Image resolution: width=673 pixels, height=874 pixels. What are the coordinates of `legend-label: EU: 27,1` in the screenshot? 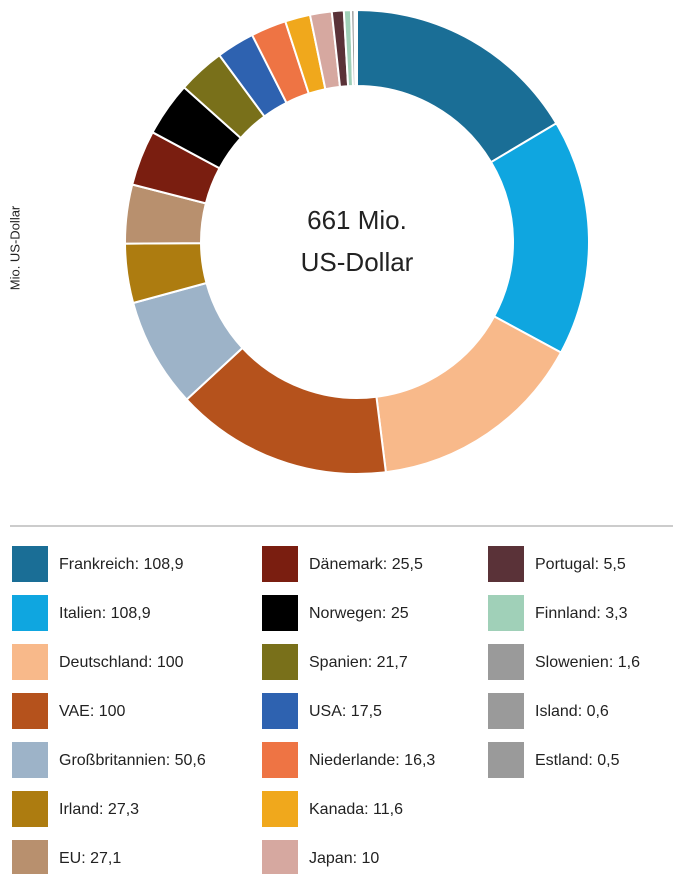 It's located at (90, 858).